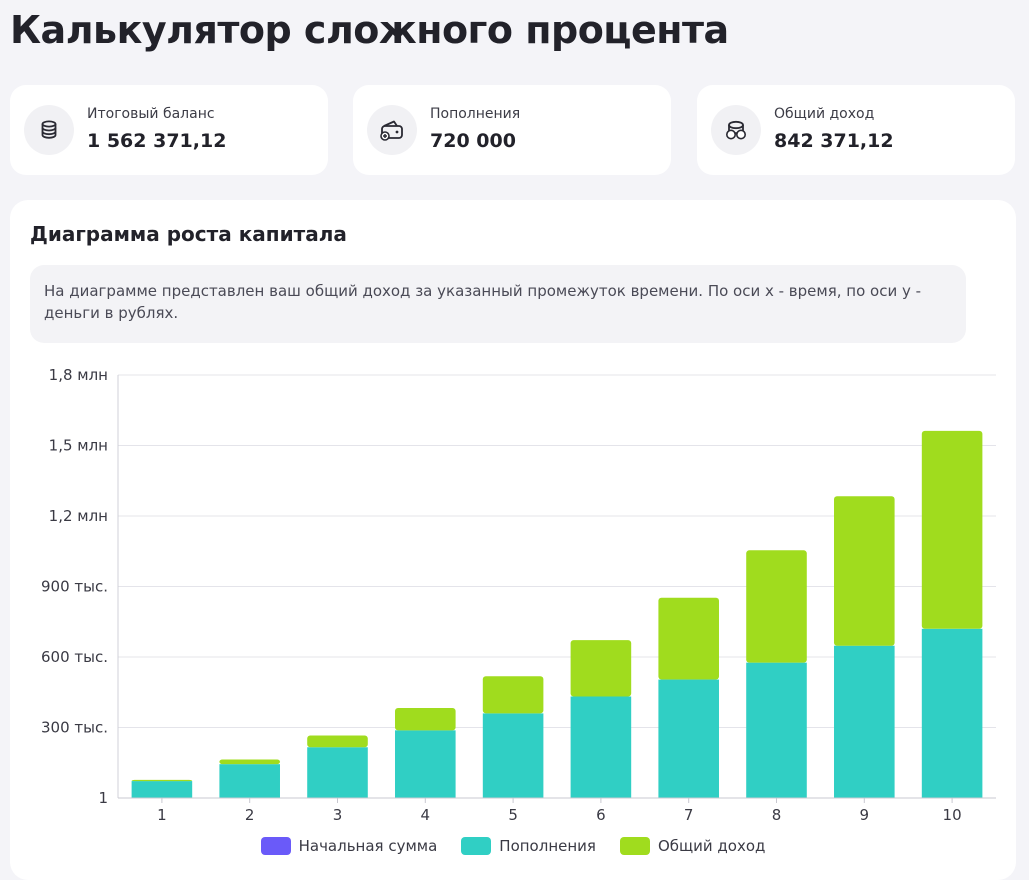 The image size is (1029, 880). I want to click on stat-card-deposits: Пополнения 720 000, so click(512, 130).